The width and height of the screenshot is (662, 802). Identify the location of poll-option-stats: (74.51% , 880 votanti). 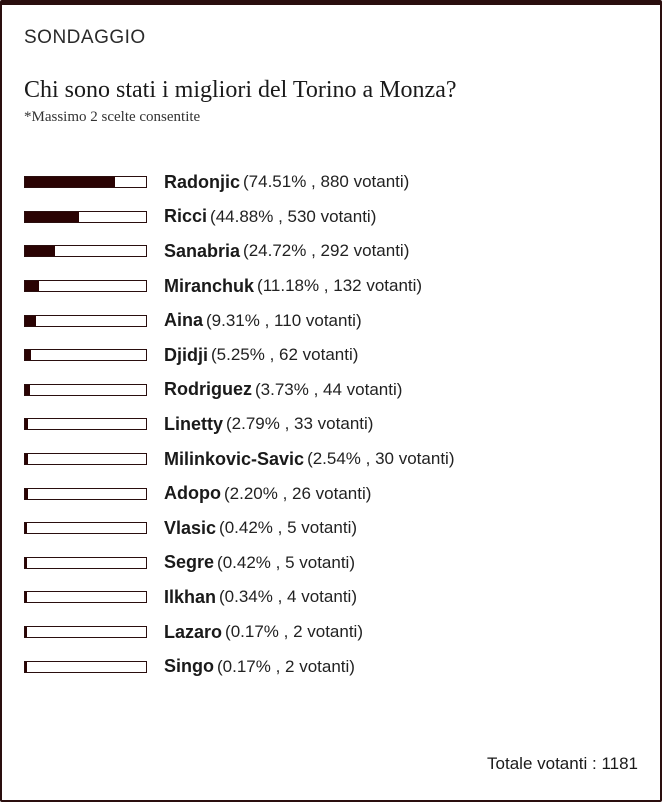
(326, 182).